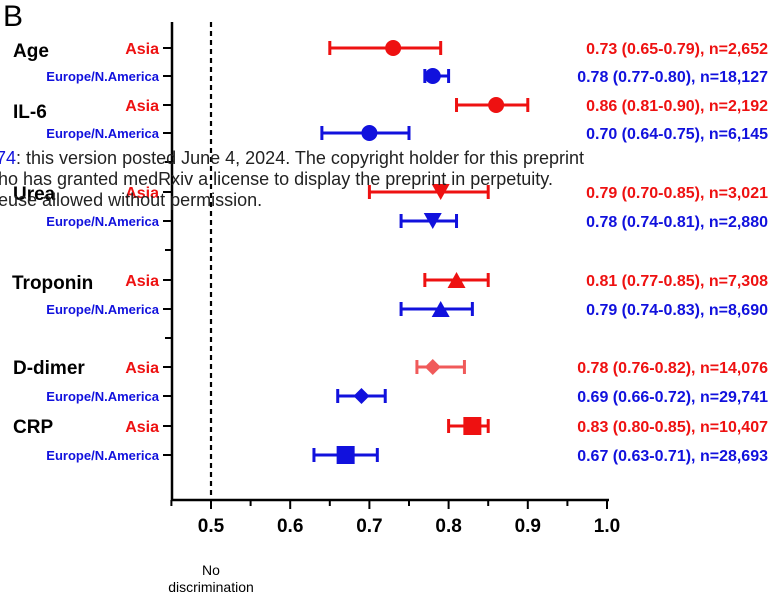 The width and height of the screenshot is (782, 598). I want to click on estimate-label: 0.73 (0.65-0.79), n=2,652, so click(677, 49).